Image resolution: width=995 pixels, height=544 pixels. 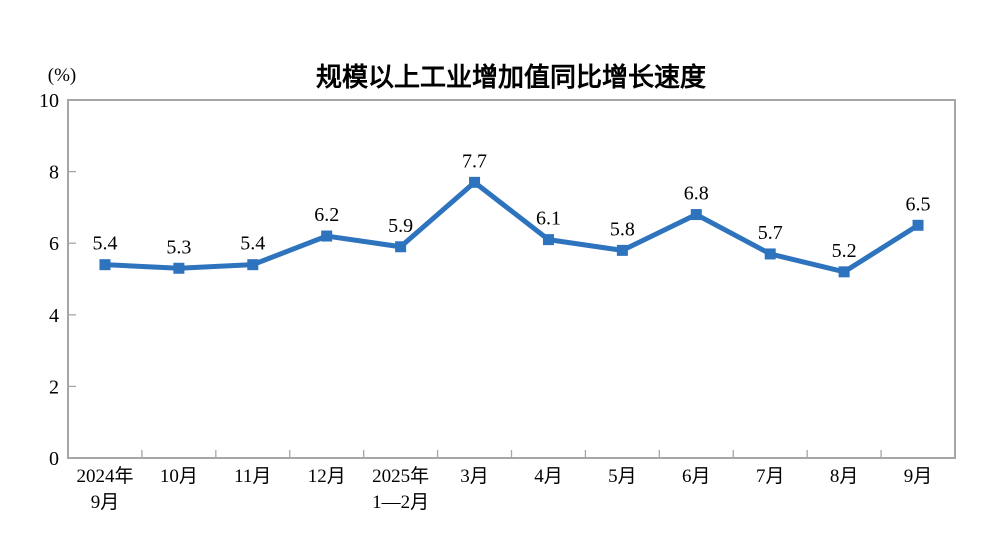 I want to click on x-axis-category-label: 4月, so click(x=548, y=476).